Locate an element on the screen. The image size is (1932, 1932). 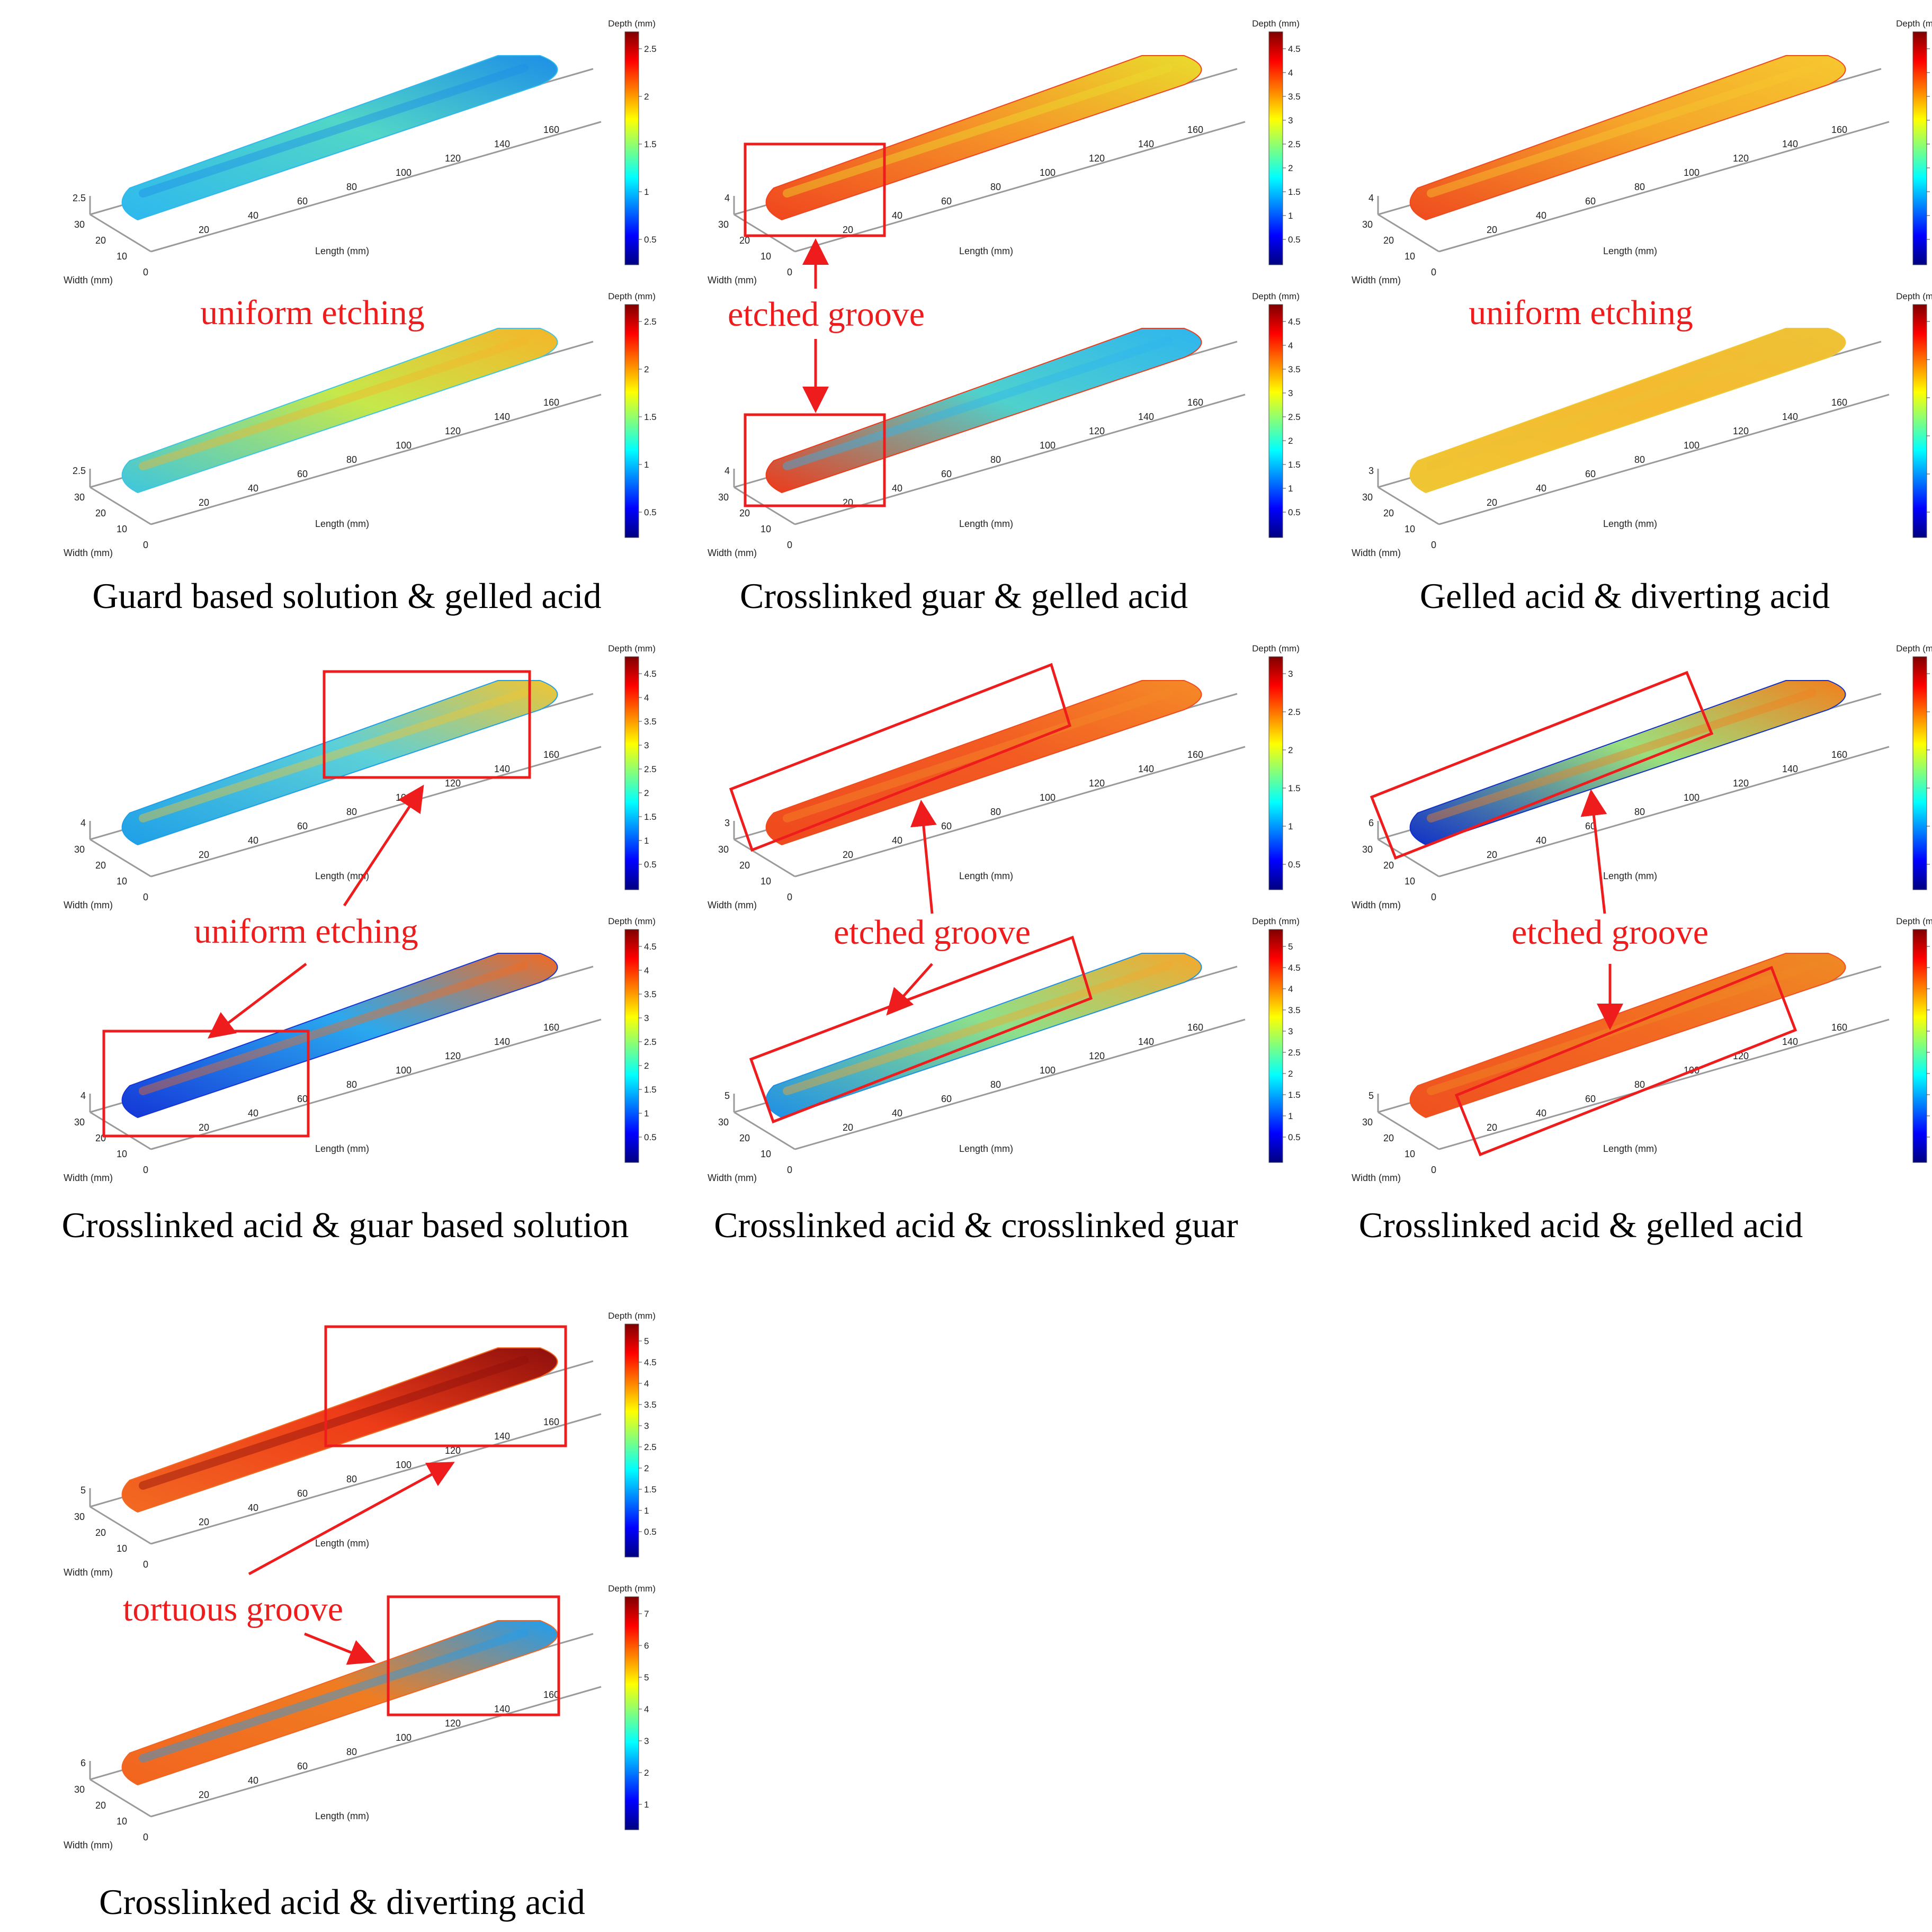
colorbar-tick-label: 2 is located at coordinates (1290, 750).